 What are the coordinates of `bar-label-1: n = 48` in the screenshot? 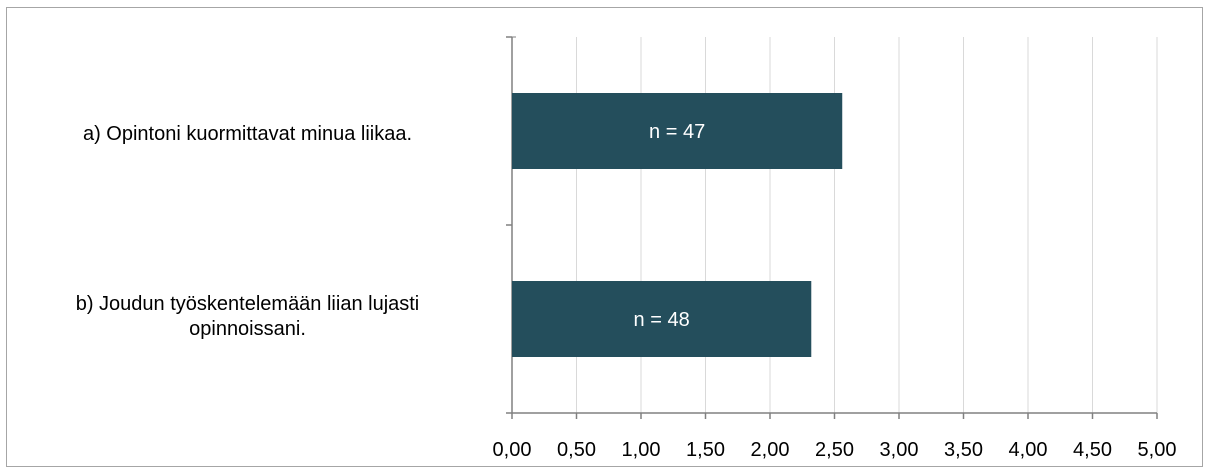 It's located at (662, 320).